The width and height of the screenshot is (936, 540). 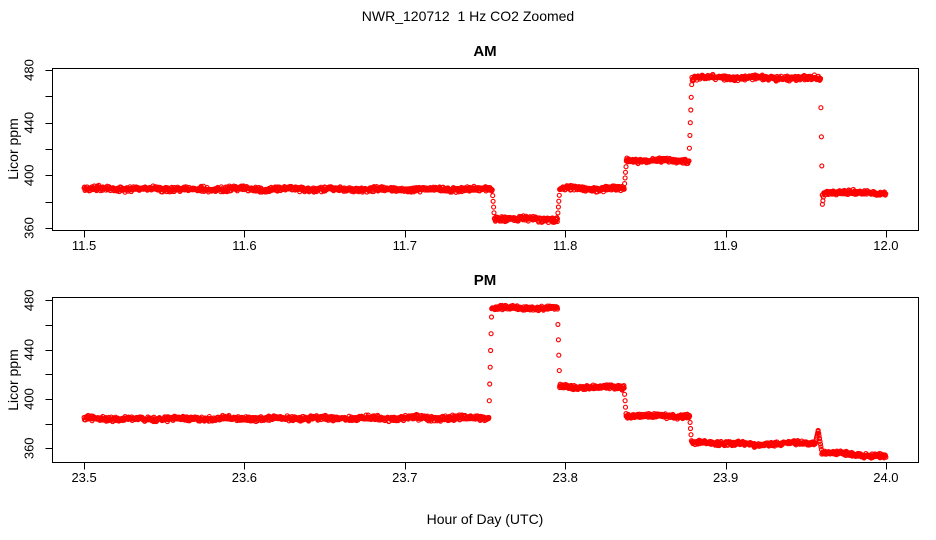 I want to click on x-tick-label: 11.6, so click(x=244, y=245).